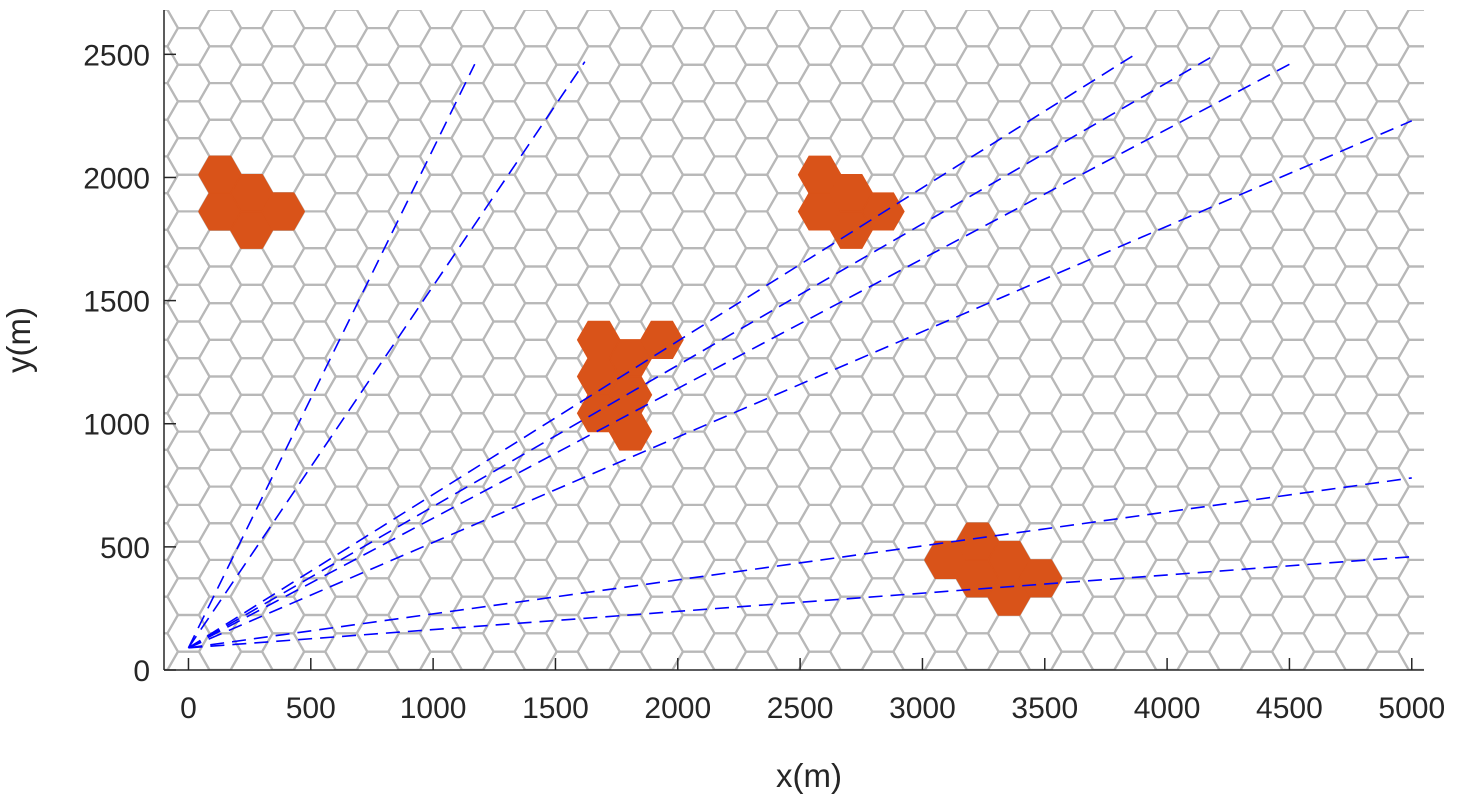 The width and height of the screenshot is (1467, 795). Describe the element at coordinates (800, 708) in the screenshot. I see `x-tick-label: 2500` at that location.